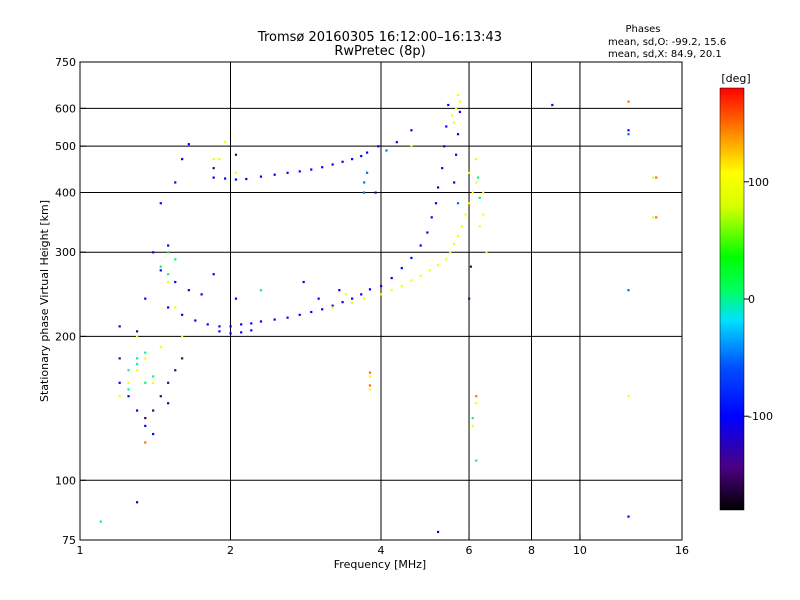 The height and width of the screenshot is (600, 800). What do you see at coordinates (665, 54) in the screenshot?
I see `phases-mean-x: mean, sd,X: 84.9, 20.1` at bounding box center [665, 54].